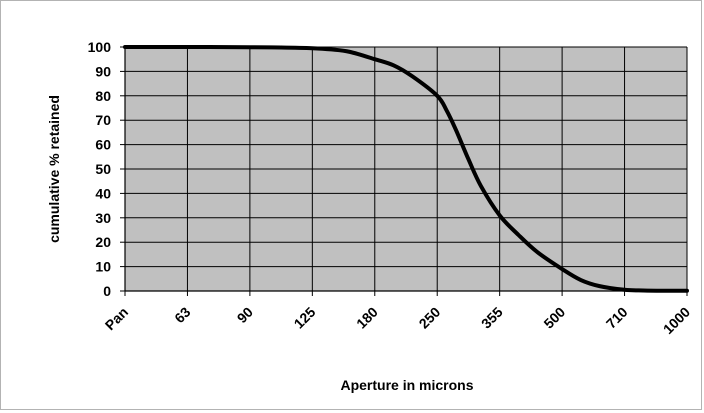 This screenshot has height=413, width=704. What do you see at coordinates (554, 318) in the screenshot?
I see `x-tick-label: 500` at bounding box center [554, 318].